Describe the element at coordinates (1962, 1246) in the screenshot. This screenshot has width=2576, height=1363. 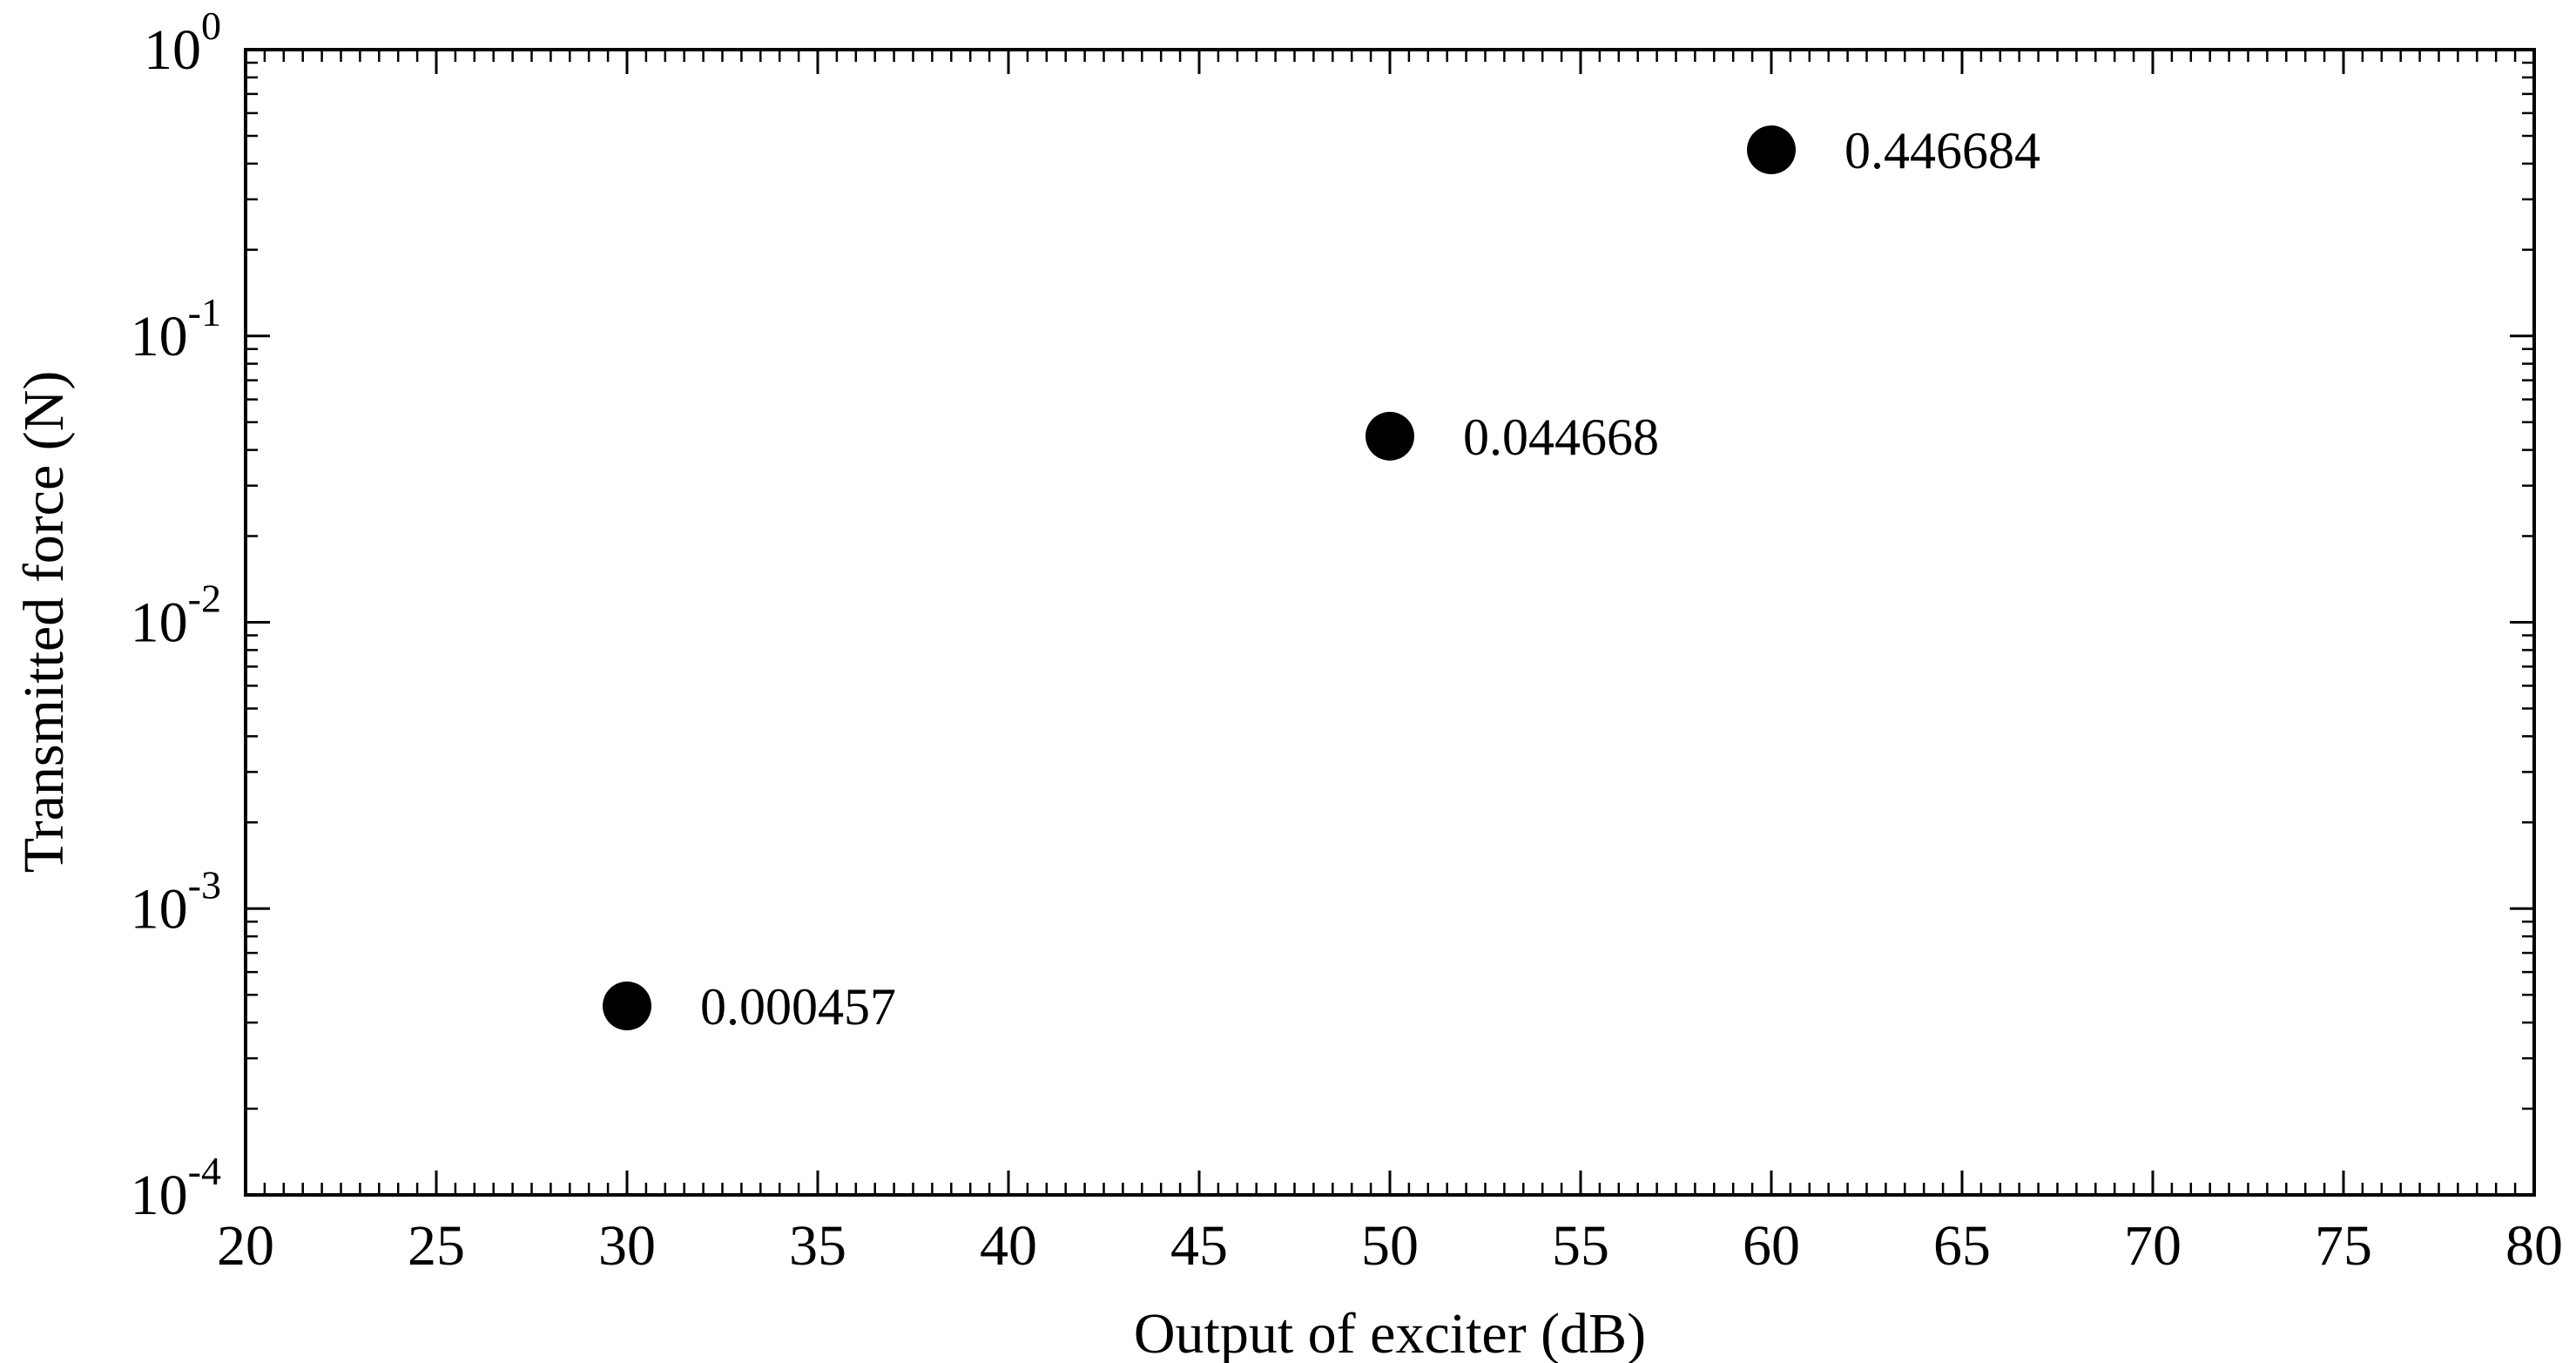
I see `x-tick-label: 65` at that location.